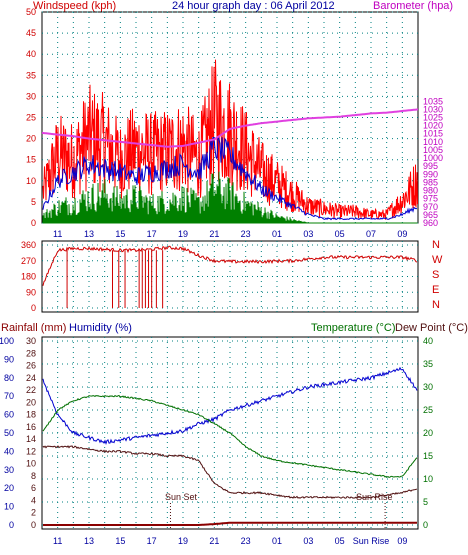  Describe the element at coordinates (120, 541) in the screenshot. I see `temp-x-tick-label: 15` at that location.